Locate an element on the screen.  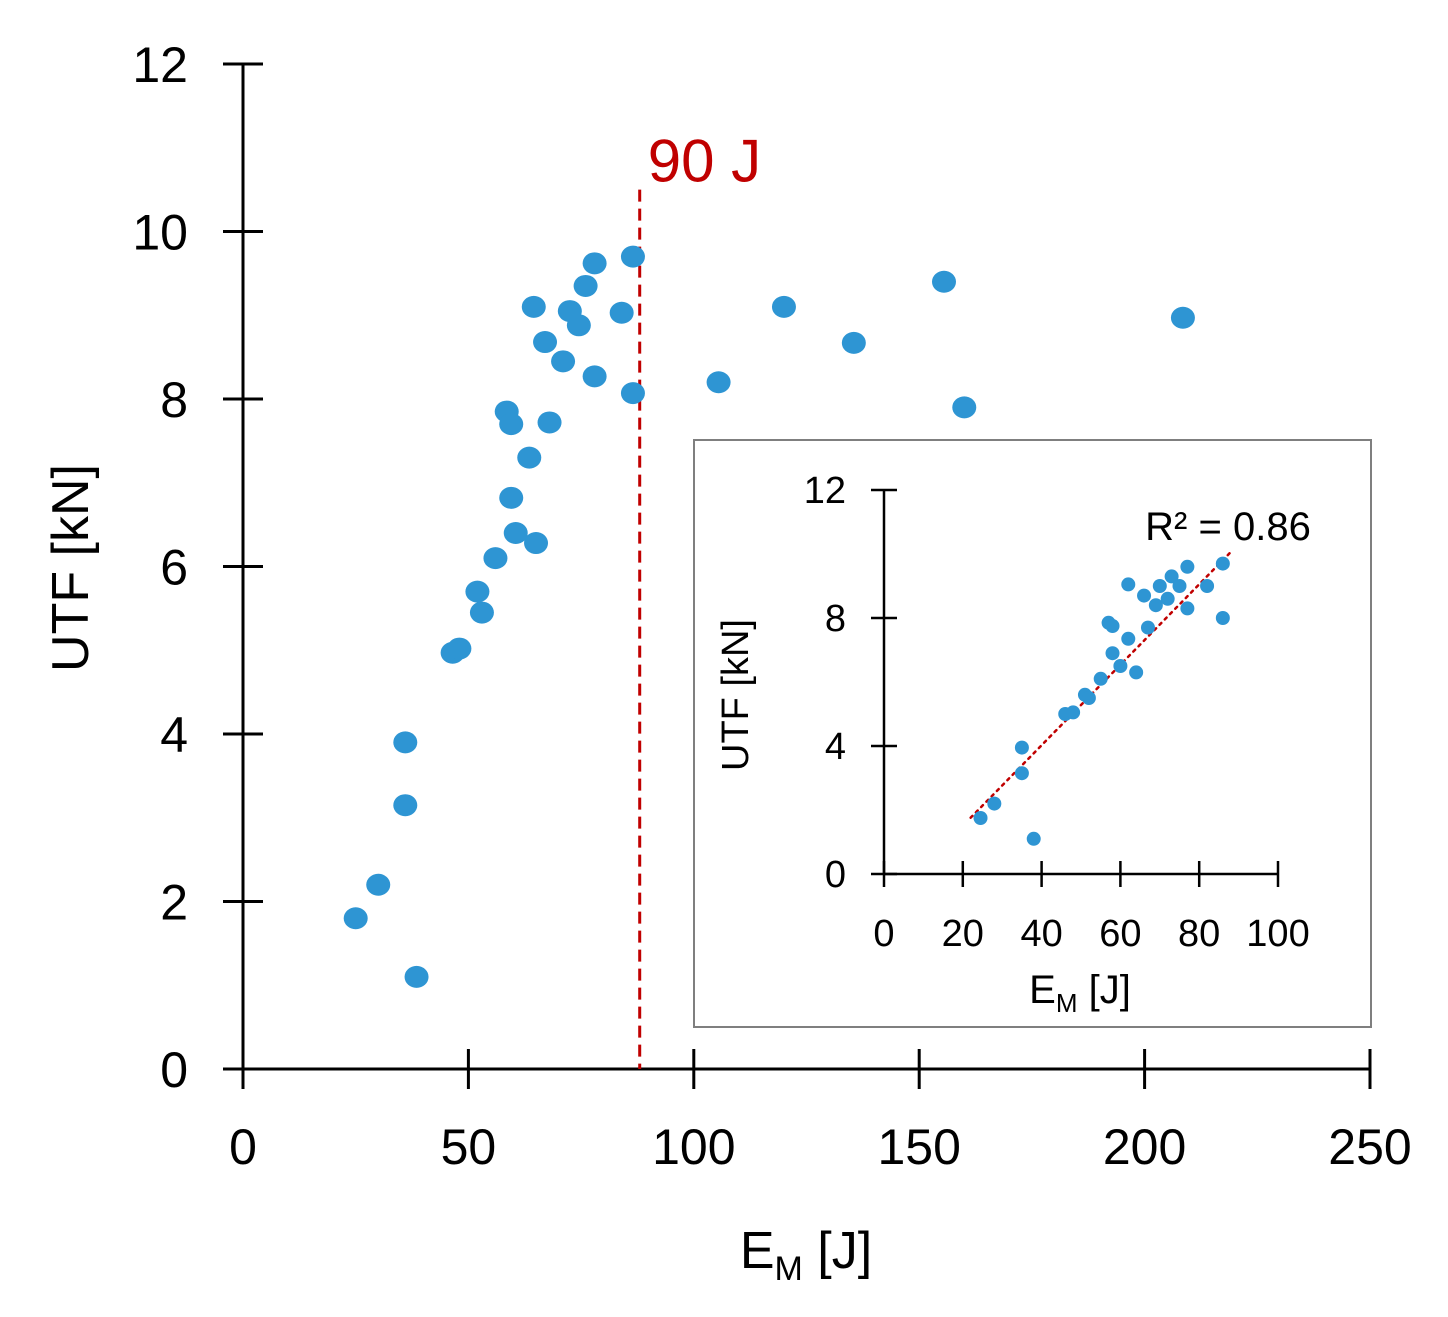
inset-y-tick-label: 0 is located at coordinates (835, 875).